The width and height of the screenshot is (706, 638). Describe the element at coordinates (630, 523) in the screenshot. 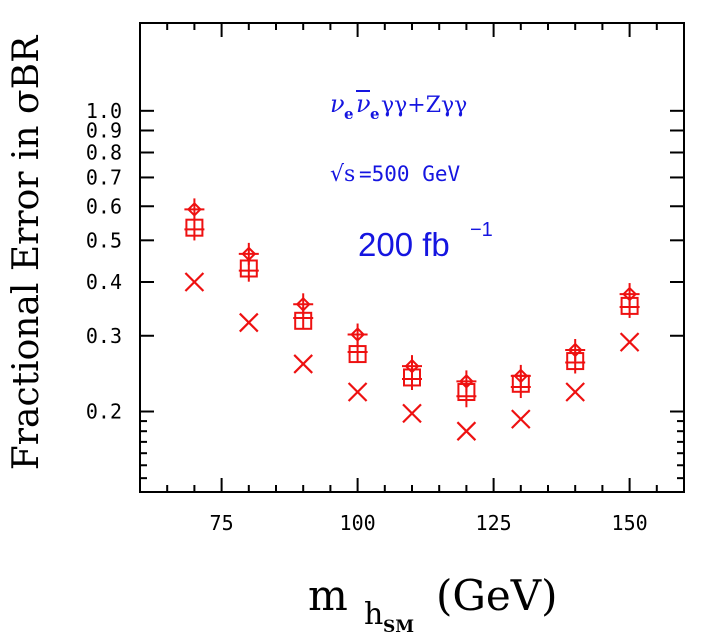

I see `x-tick-label: 150` at that location.